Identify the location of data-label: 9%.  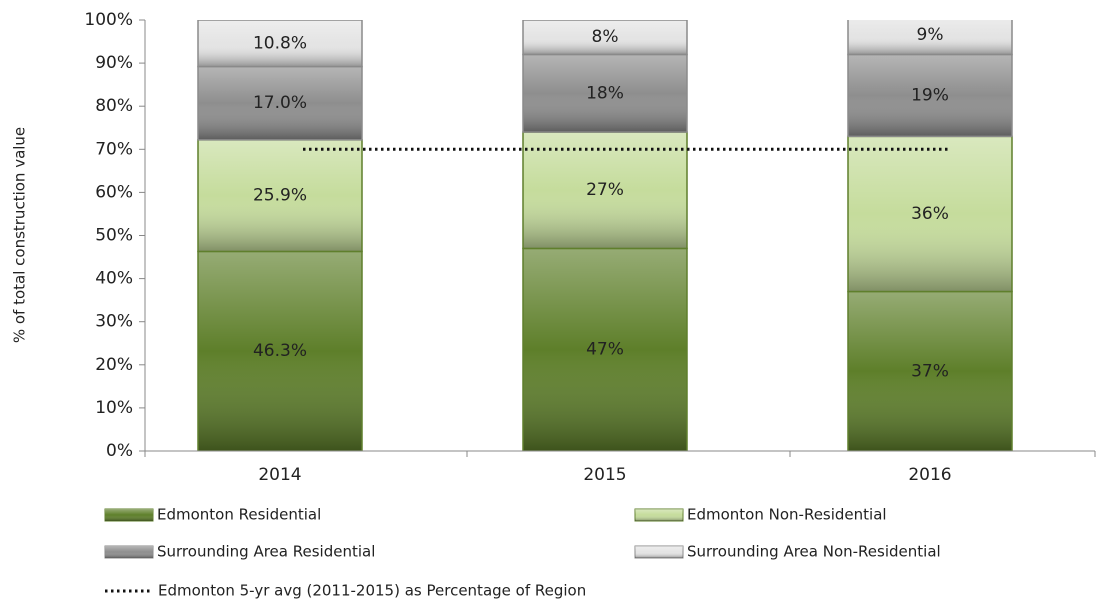
(930, 35).